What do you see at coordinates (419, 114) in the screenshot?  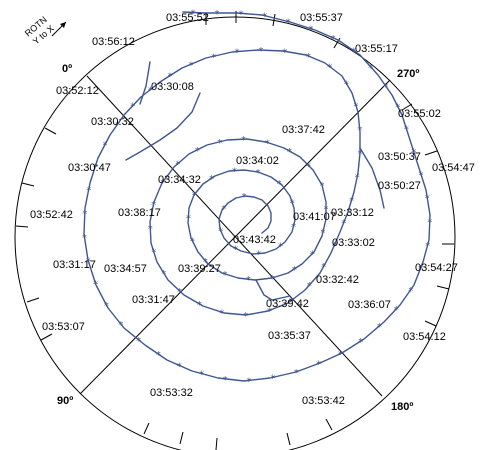 I see `timestamp-label: 03:55:02` at bounding box center [419, 114].